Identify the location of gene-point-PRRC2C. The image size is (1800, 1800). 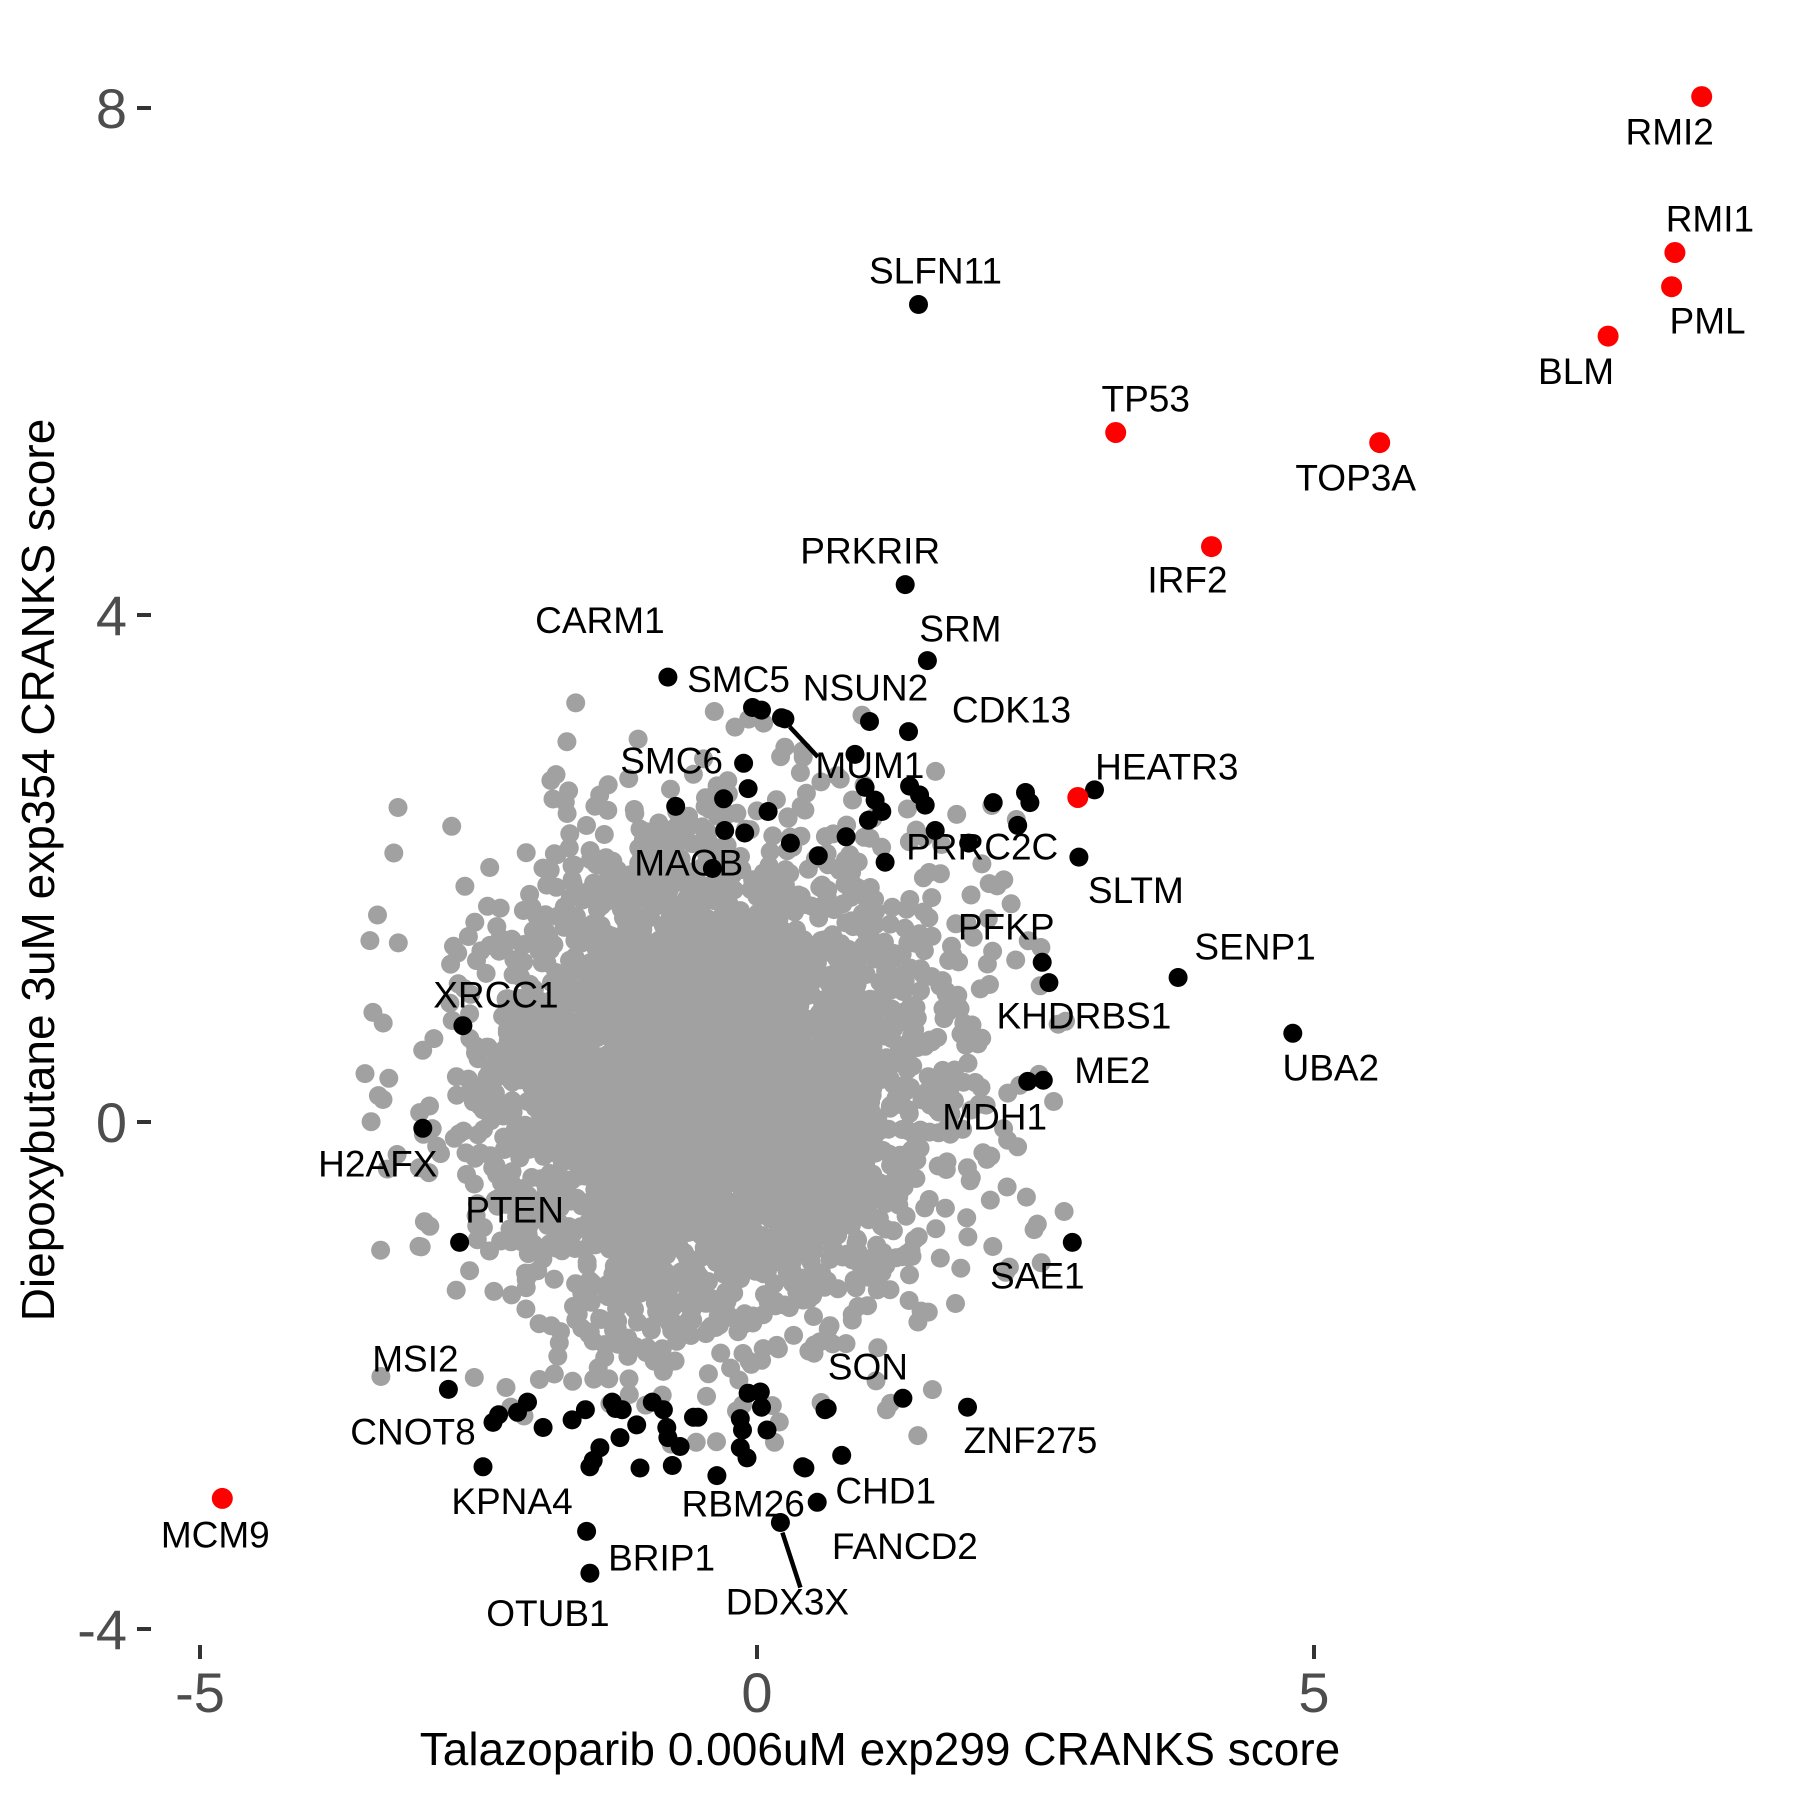
(993, 803).